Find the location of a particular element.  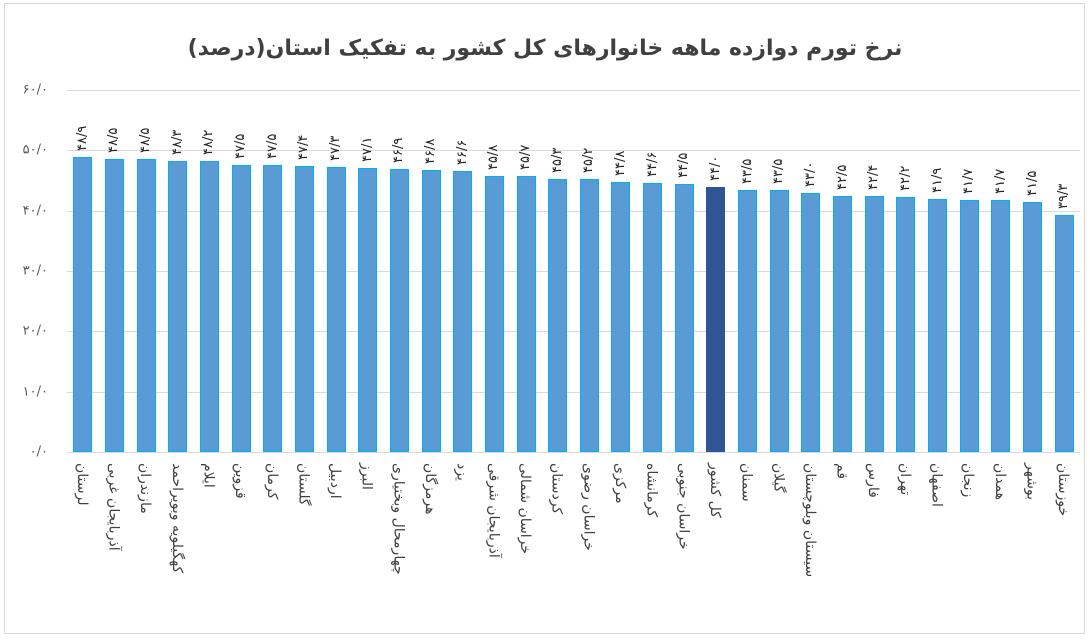

category-label: آذربایجان غربی is located at coordinates (113, 507).